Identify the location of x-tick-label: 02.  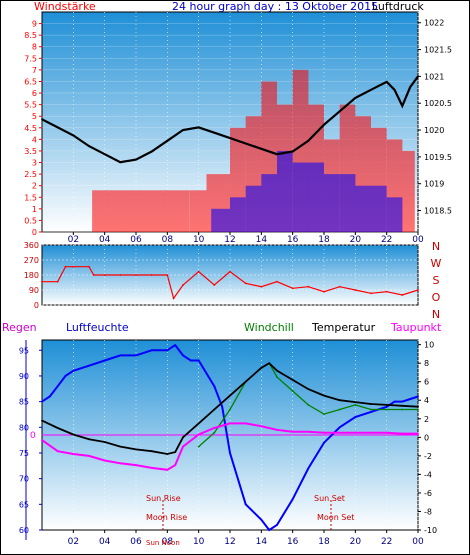
(73, 240).